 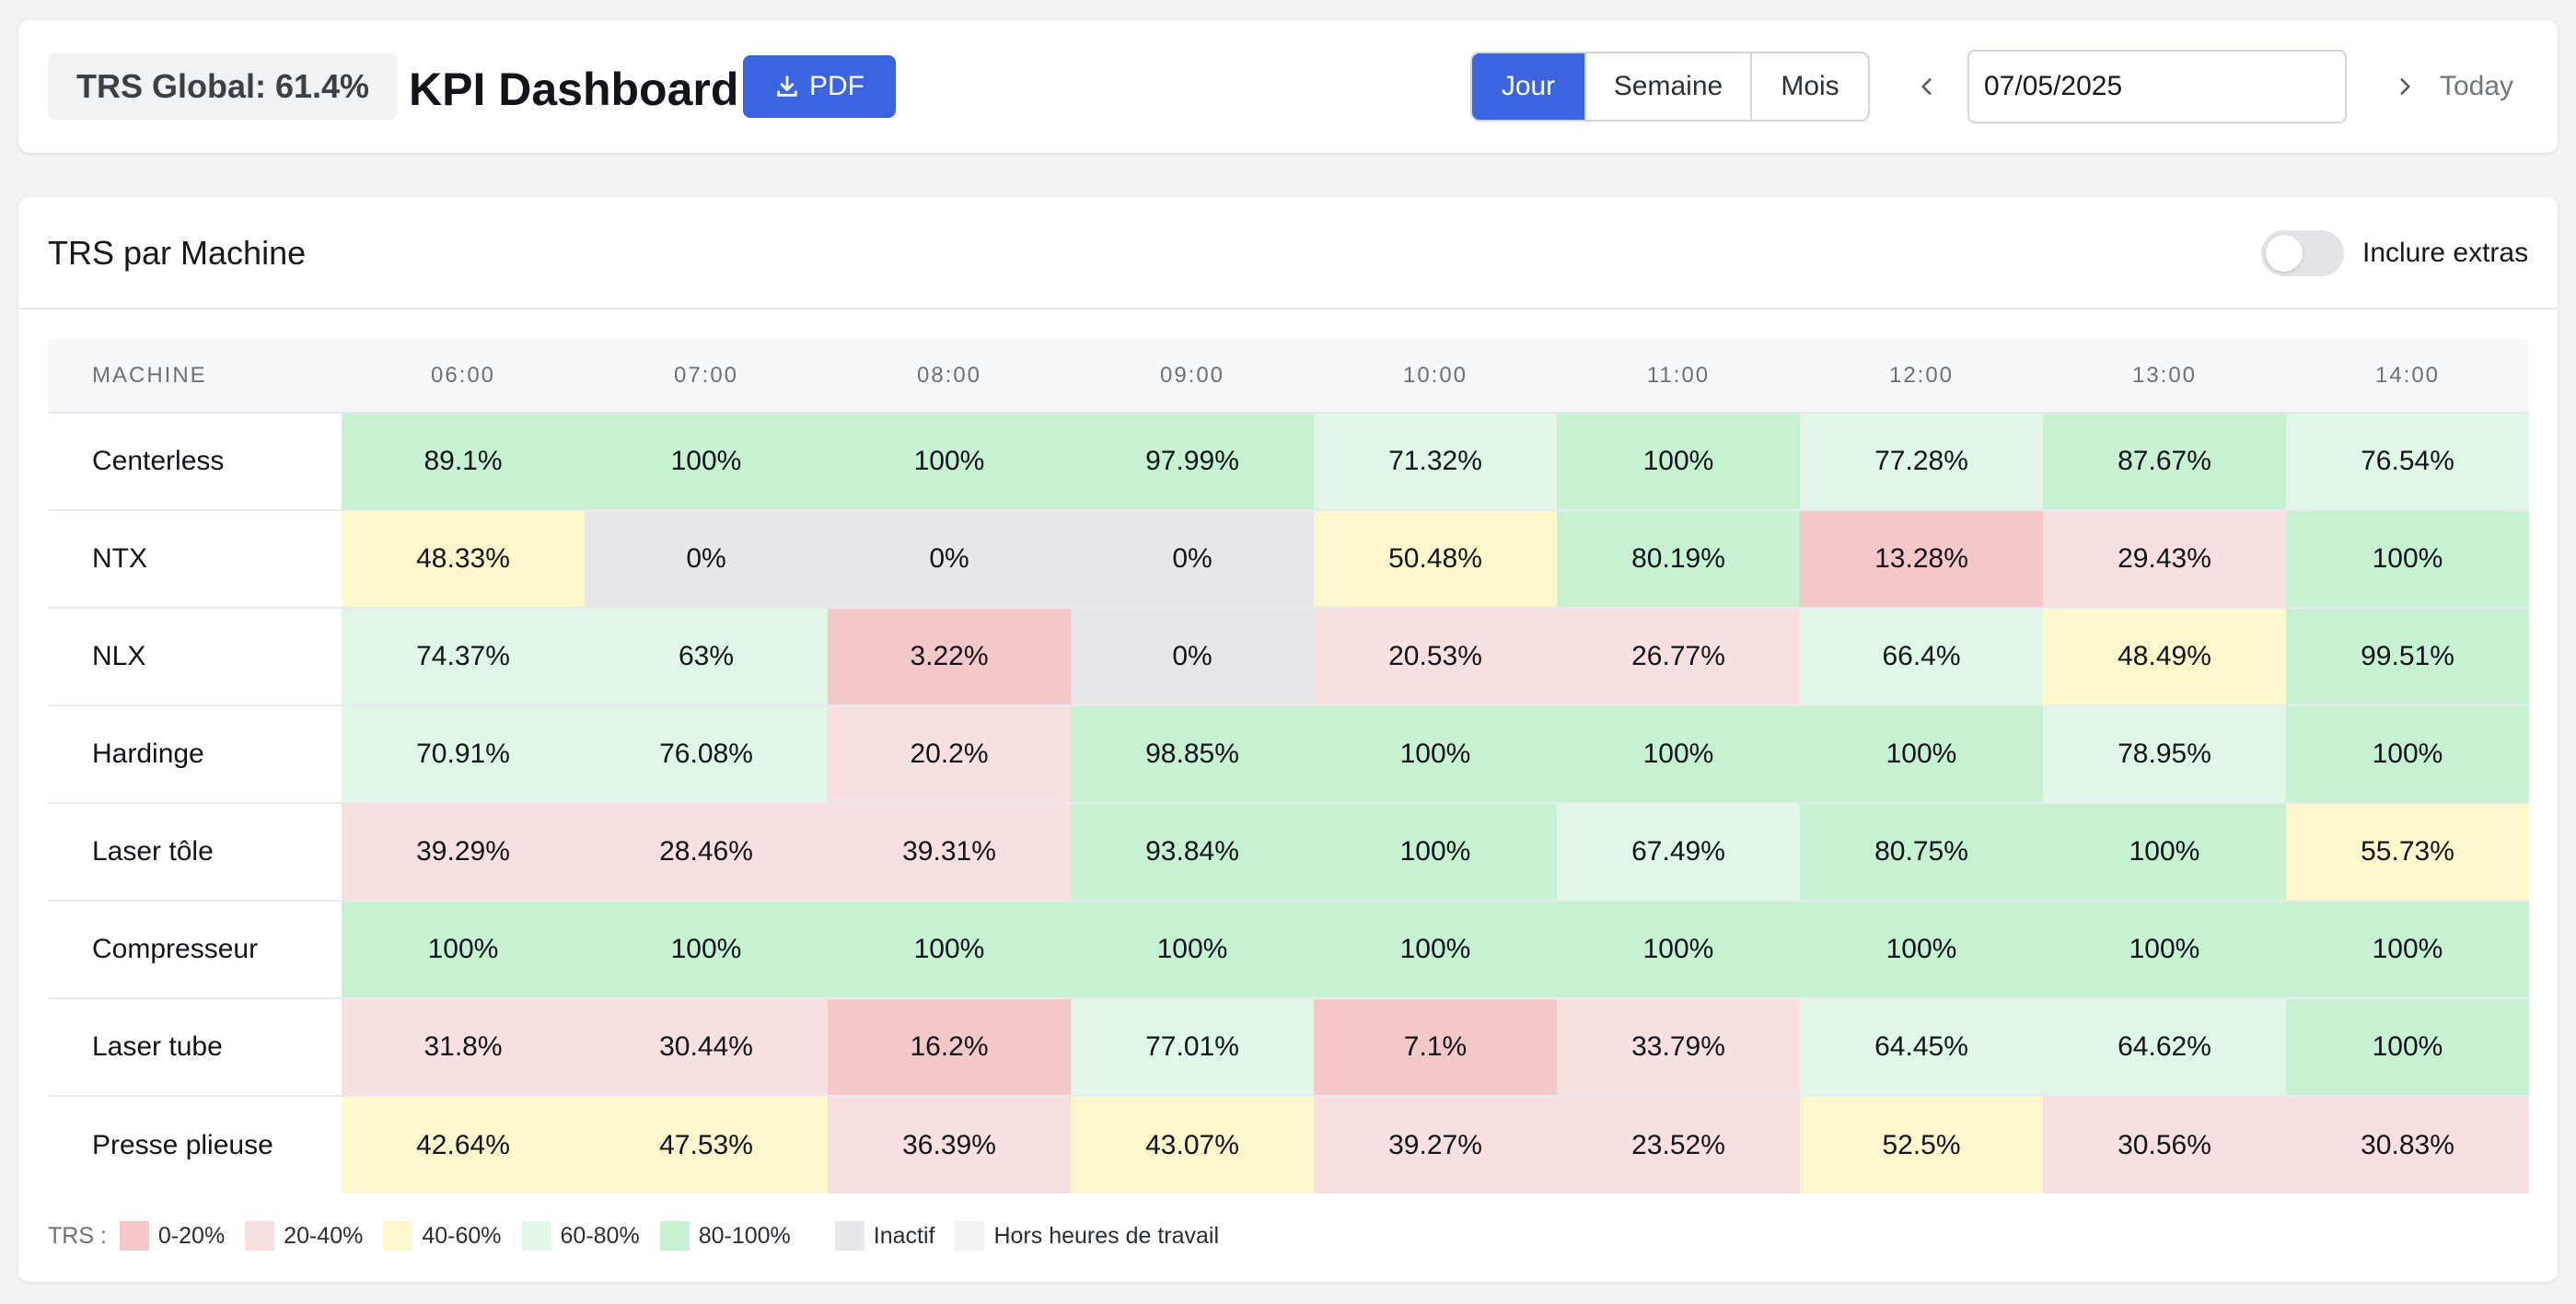 I want to click on trs-cell: 36.39%, so click(x=949, y=1144).